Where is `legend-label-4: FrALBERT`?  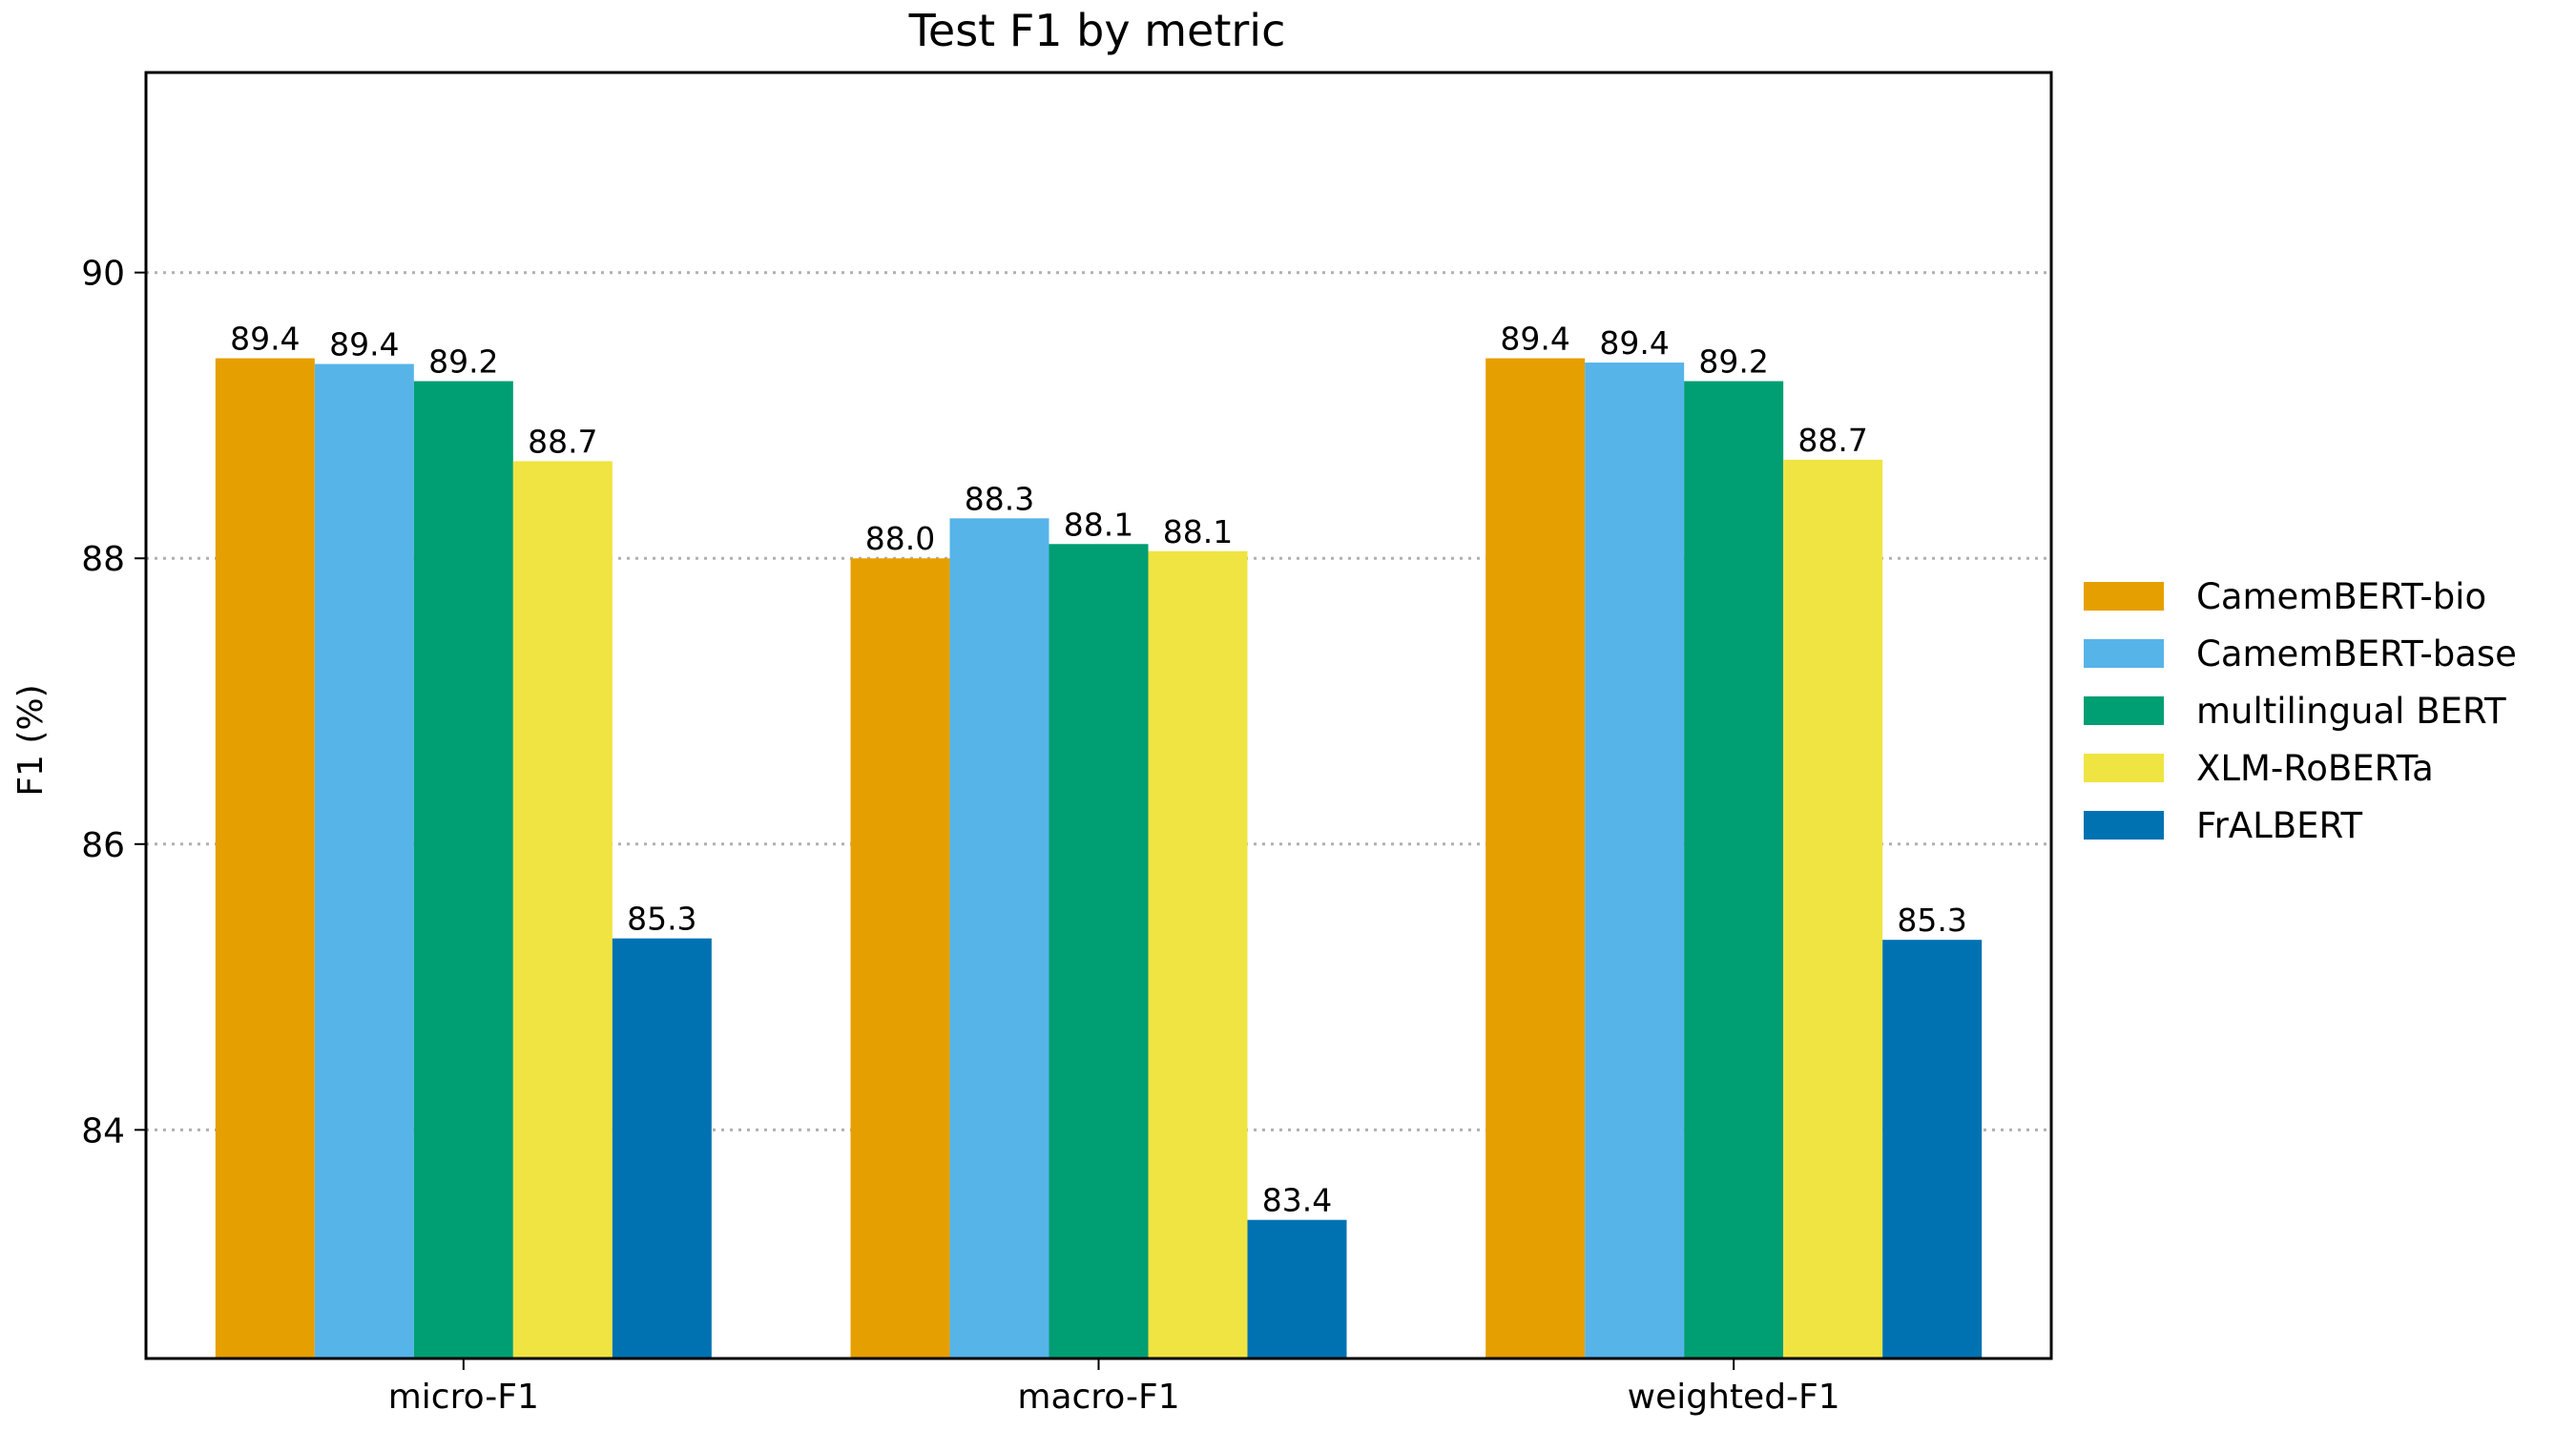
legend-label-4: FrALBERT is located at coordinates (2279, 825).